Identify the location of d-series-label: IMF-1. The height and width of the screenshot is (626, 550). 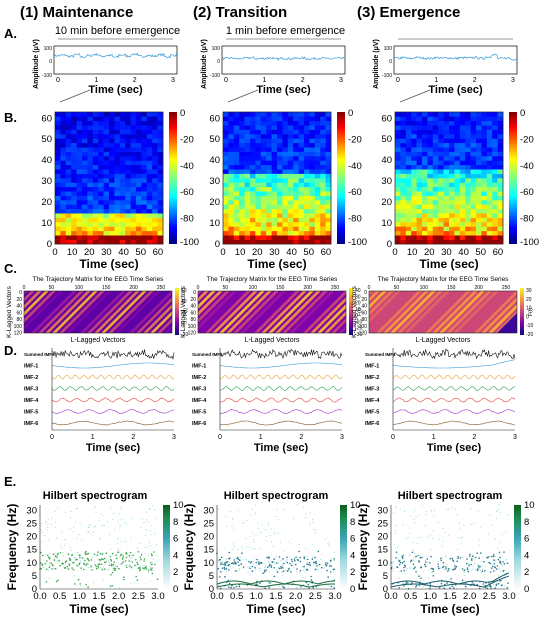
(31, 367).